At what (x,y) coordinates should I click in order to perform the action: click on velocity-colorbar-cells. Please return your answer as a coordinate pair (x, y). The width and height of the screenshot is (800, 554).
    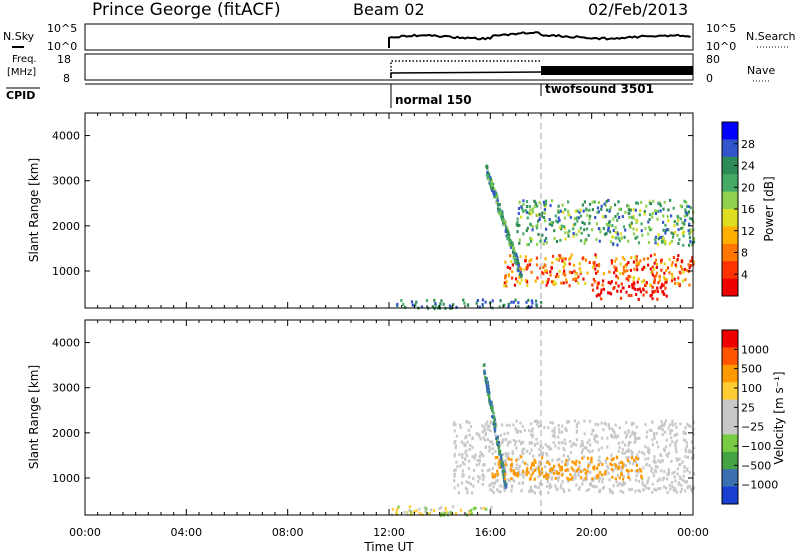
    Looking at the image, I should click on (730, 417).